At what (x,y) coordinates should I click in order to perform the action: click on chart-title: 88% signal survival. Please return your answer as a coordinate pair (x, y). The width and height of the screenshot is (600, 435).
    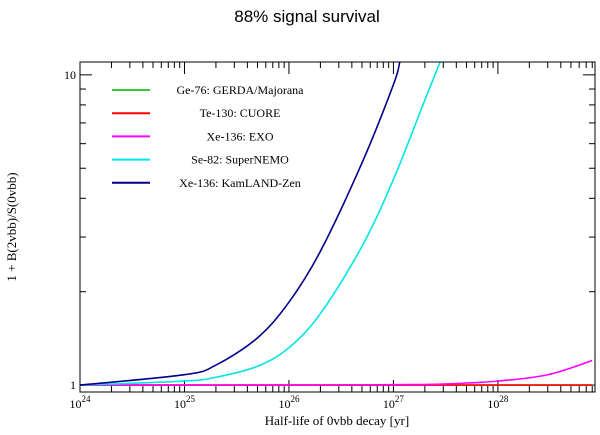
    Looking at the image, I should click on (307, 16).